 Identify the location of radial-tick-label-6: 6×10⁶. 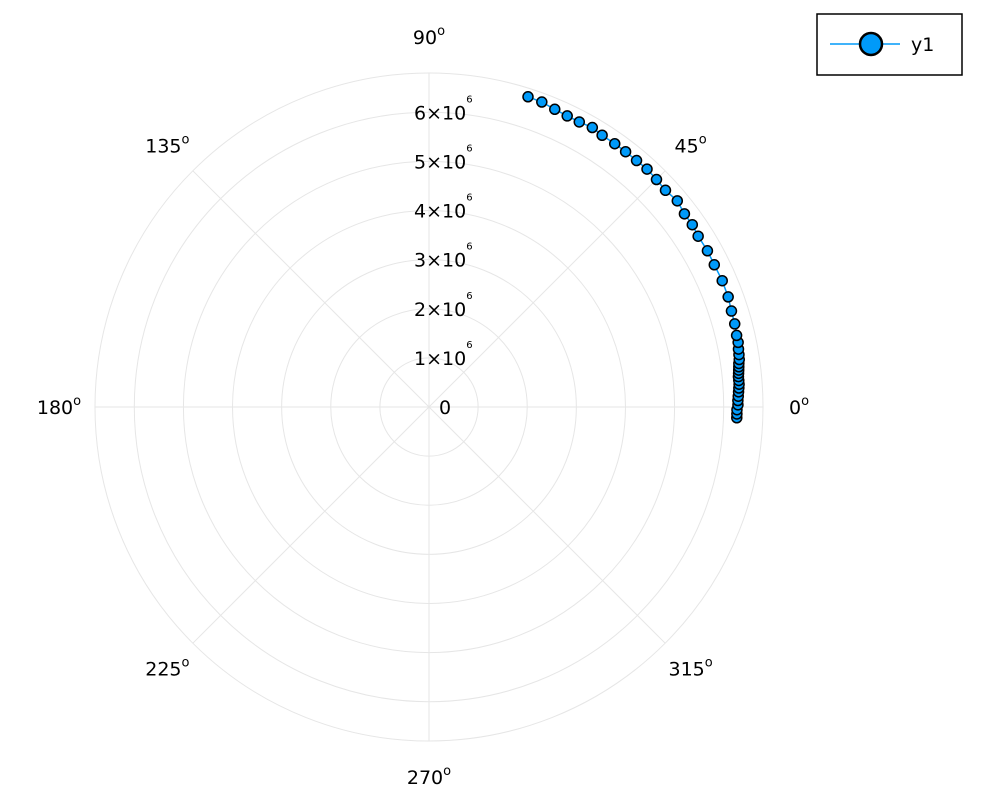
(443, 109).